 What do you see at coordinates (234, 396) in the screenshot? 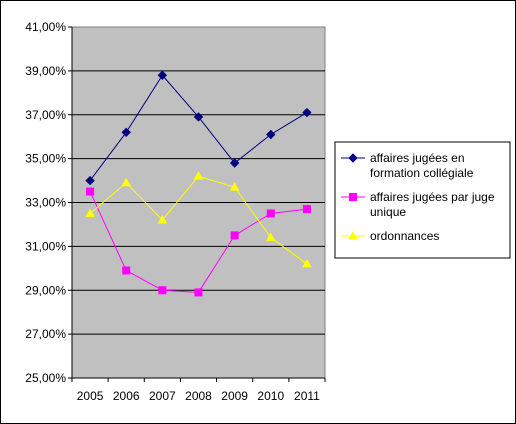
I see `x-tick-label: 2009` at bounding box center [234, 396].